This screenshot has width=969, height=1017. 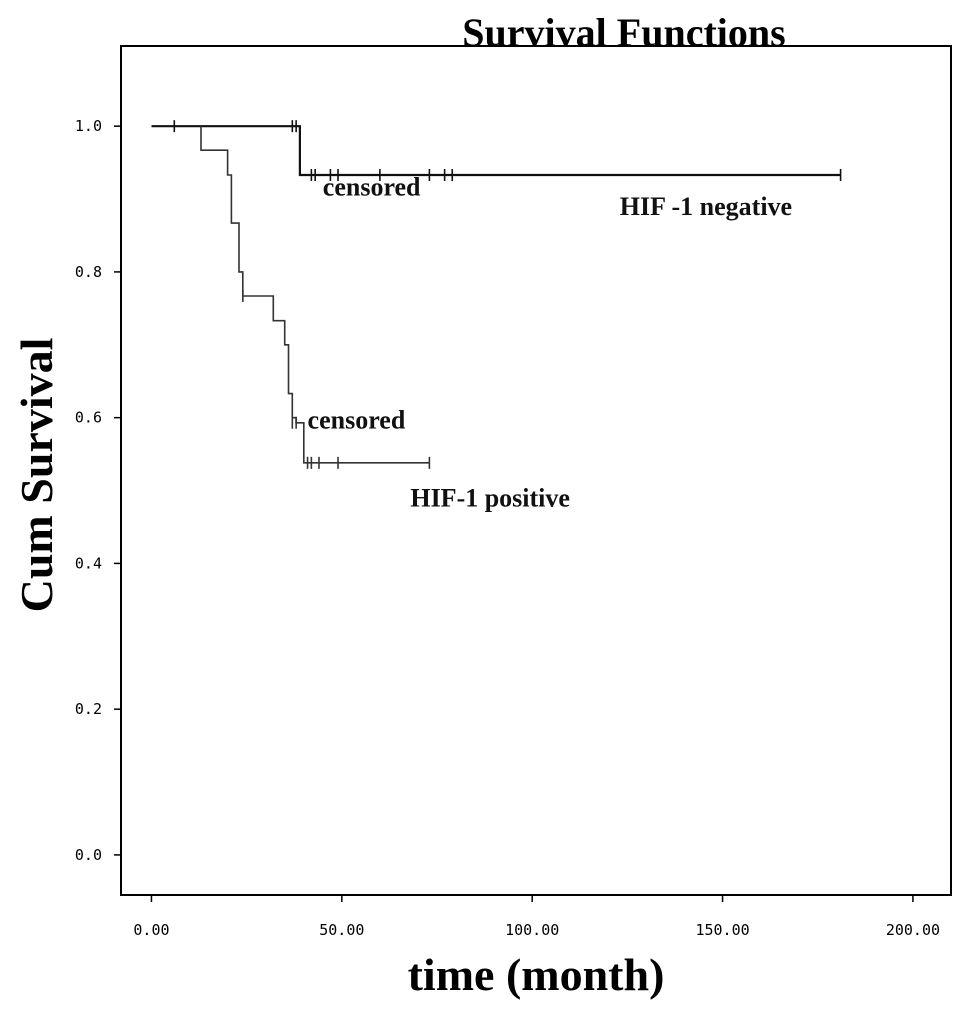 I want to click on annotation-label: HIF -1 negative, so click(x=706, y=206).